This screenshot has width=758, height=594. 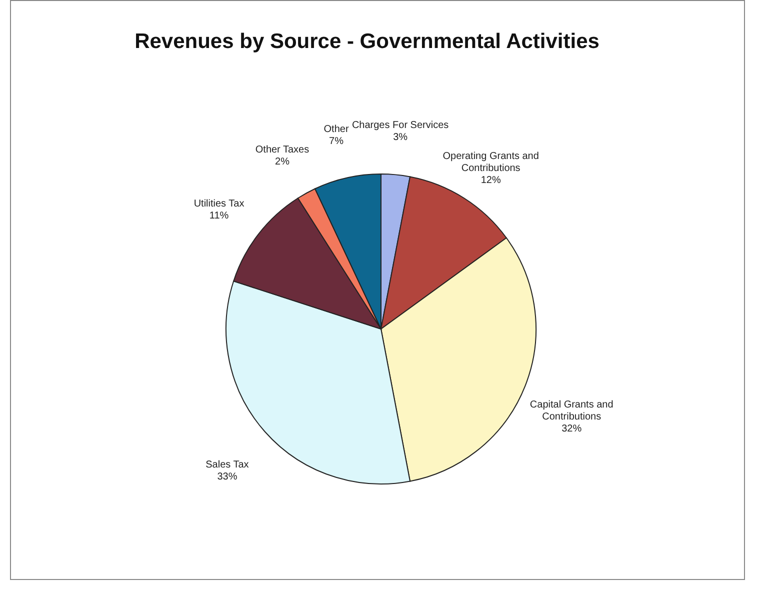 I want to click on slice-label: Other, so click(x=337, y=129).